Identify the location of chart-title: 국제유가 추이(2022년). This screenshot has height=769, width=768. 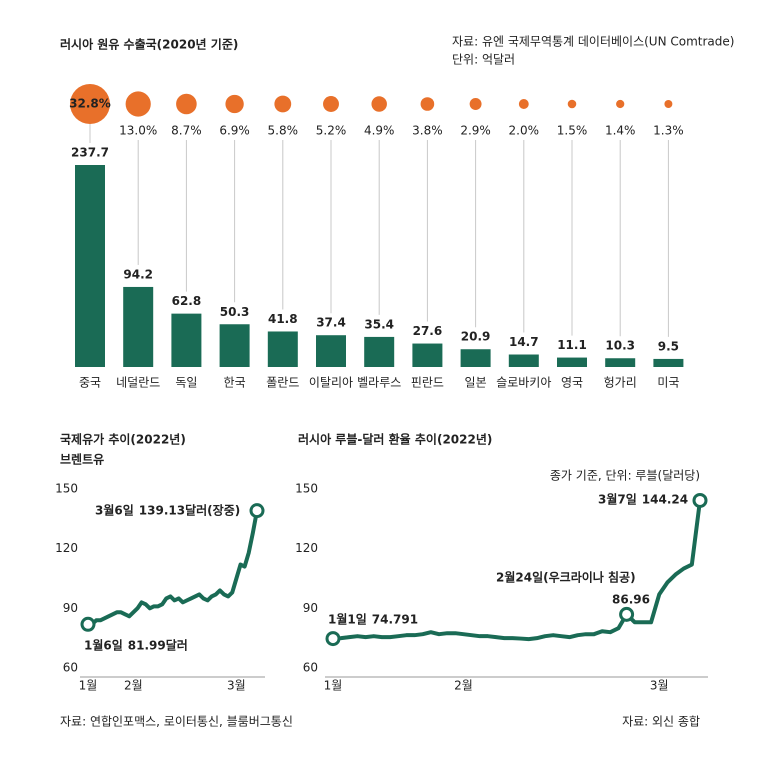
(123, 439).